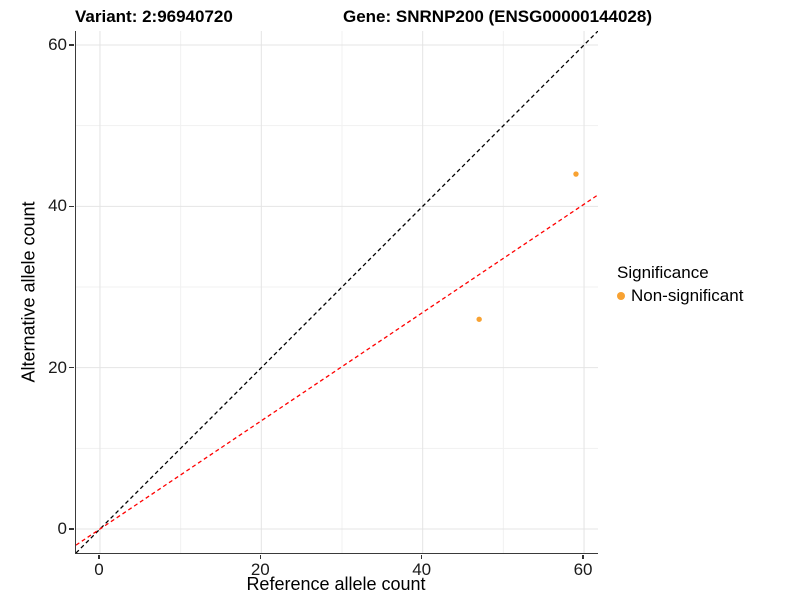  What do you see at coordinates (422, 569) in the screenshot?
I see `x-tick-label: 40` at bounding box center [422, 569].